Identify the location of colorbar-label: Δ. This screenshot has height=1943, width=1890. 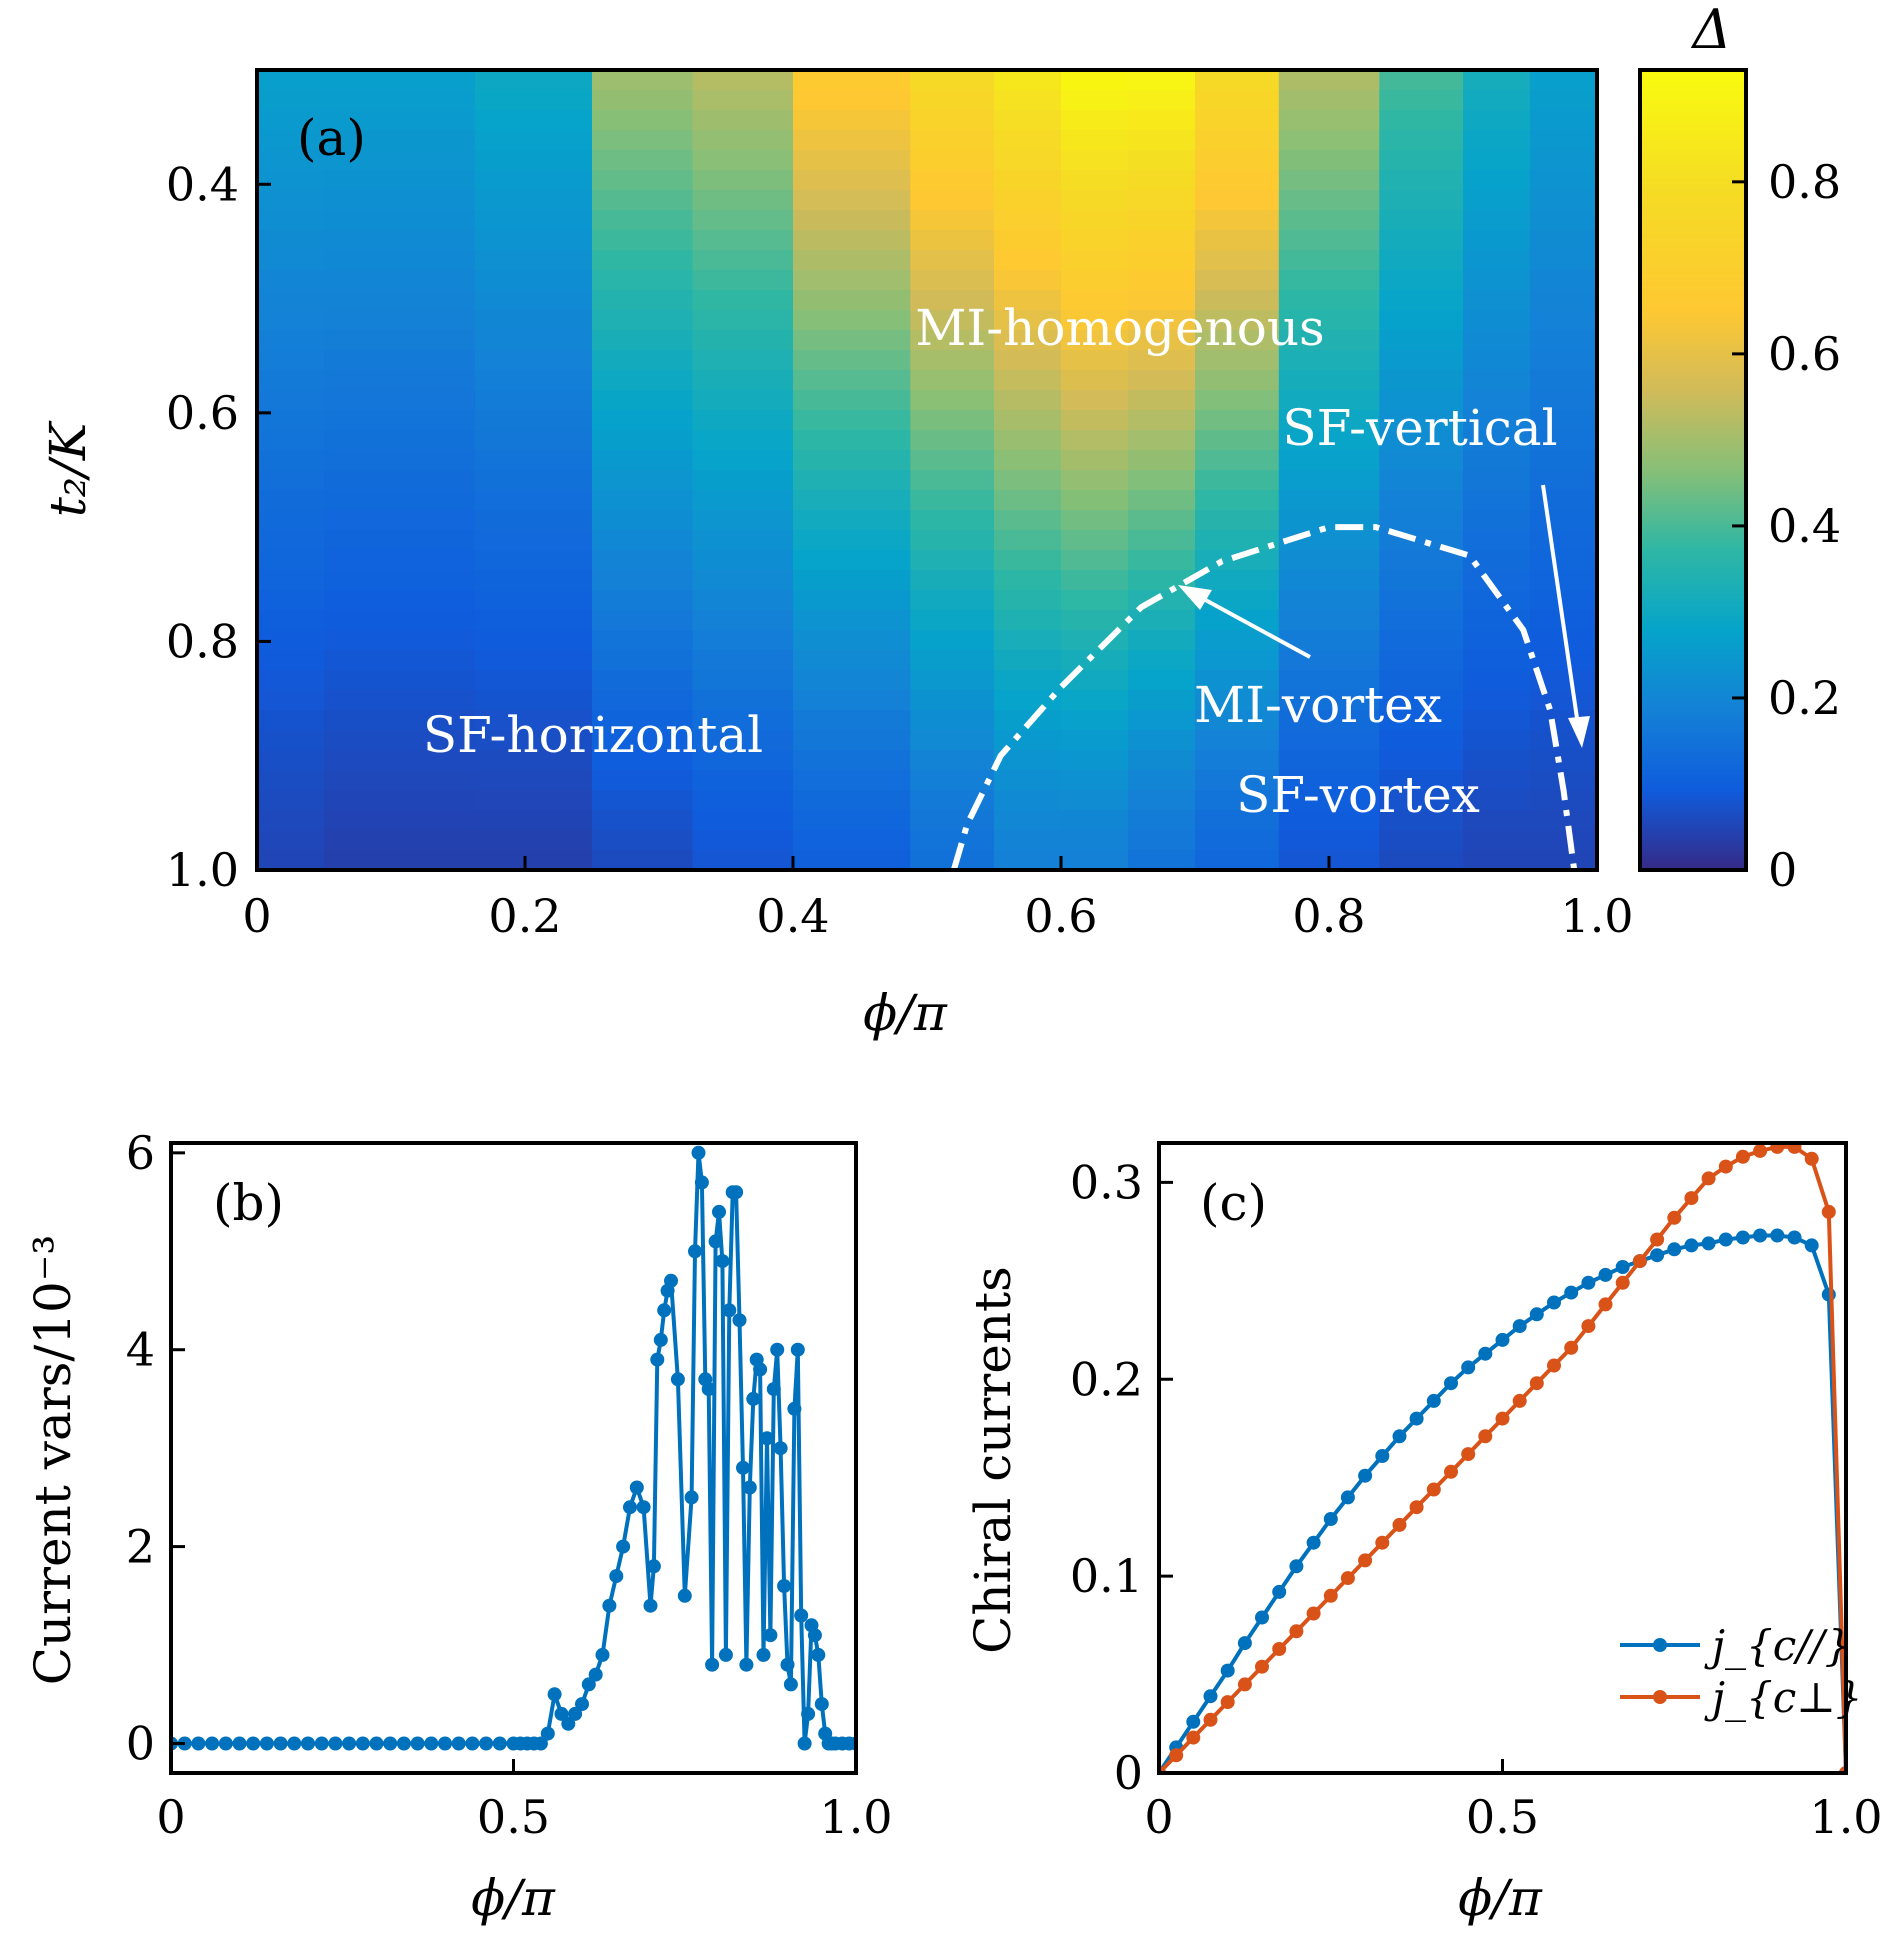
(1711, 30).